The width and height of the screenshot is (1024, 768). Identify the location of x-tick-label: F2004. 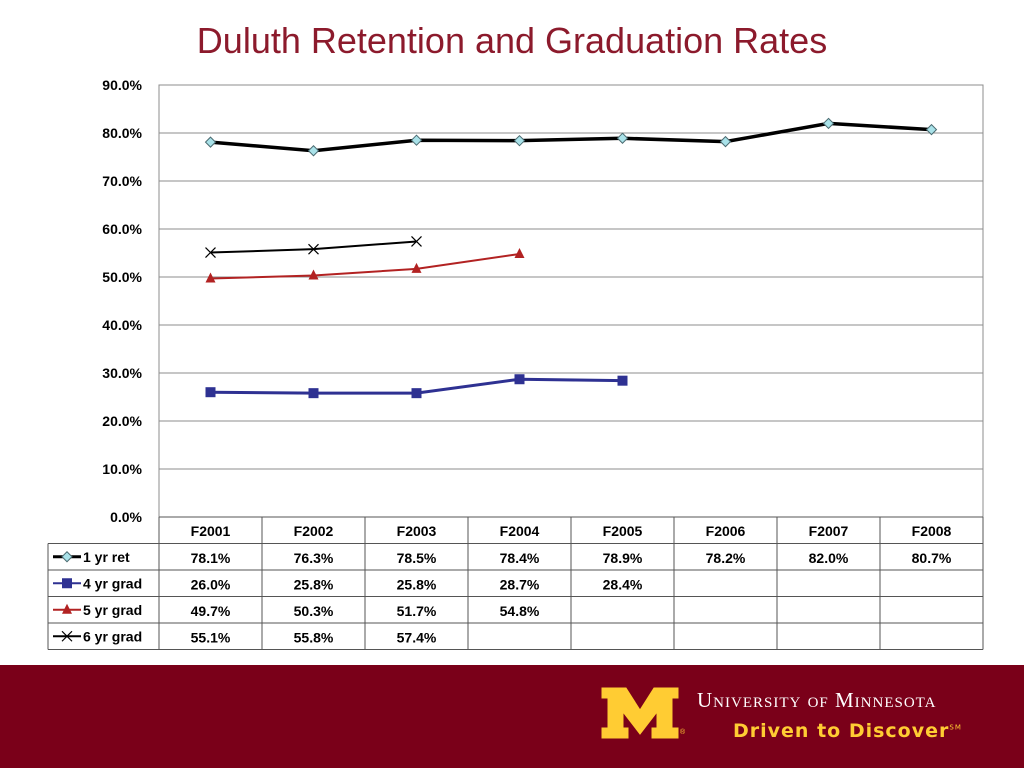
(520, 531).